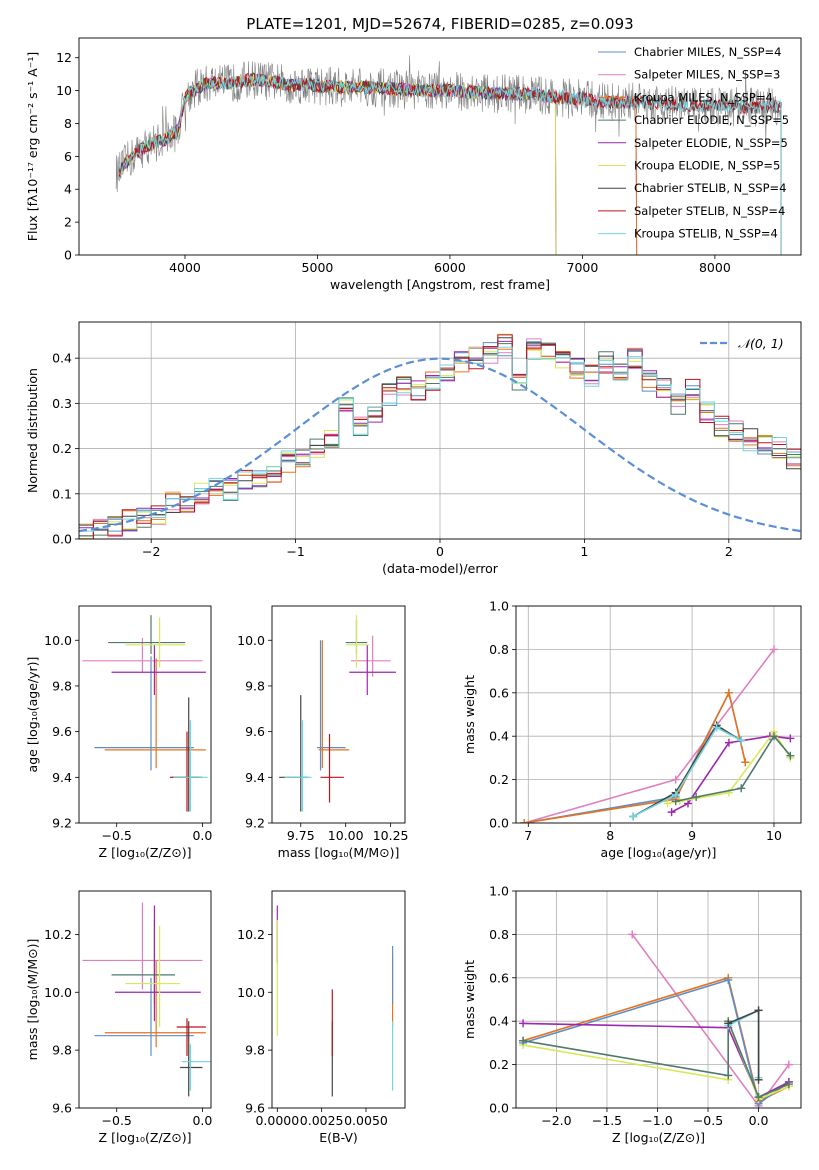  What do you see at coordinates (32, 430) in the screenshot?
I see `y-axis-label: Normed distribution` at bounding box center [32, 430].